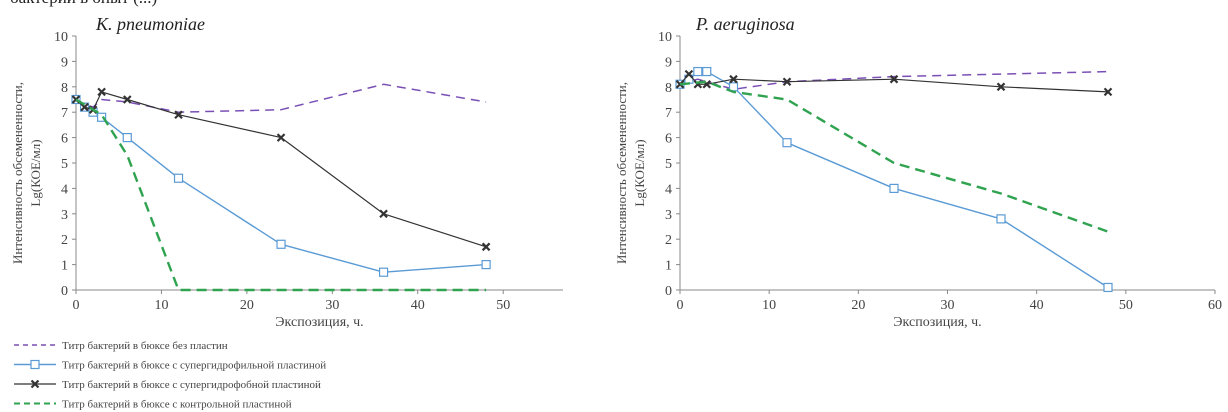 This screenshot has height=412, width=1228. Describe the element at coordinates (319, 322) in the screenshot. I see `chart1-x-label: Экспозиция, ч.` at that location.